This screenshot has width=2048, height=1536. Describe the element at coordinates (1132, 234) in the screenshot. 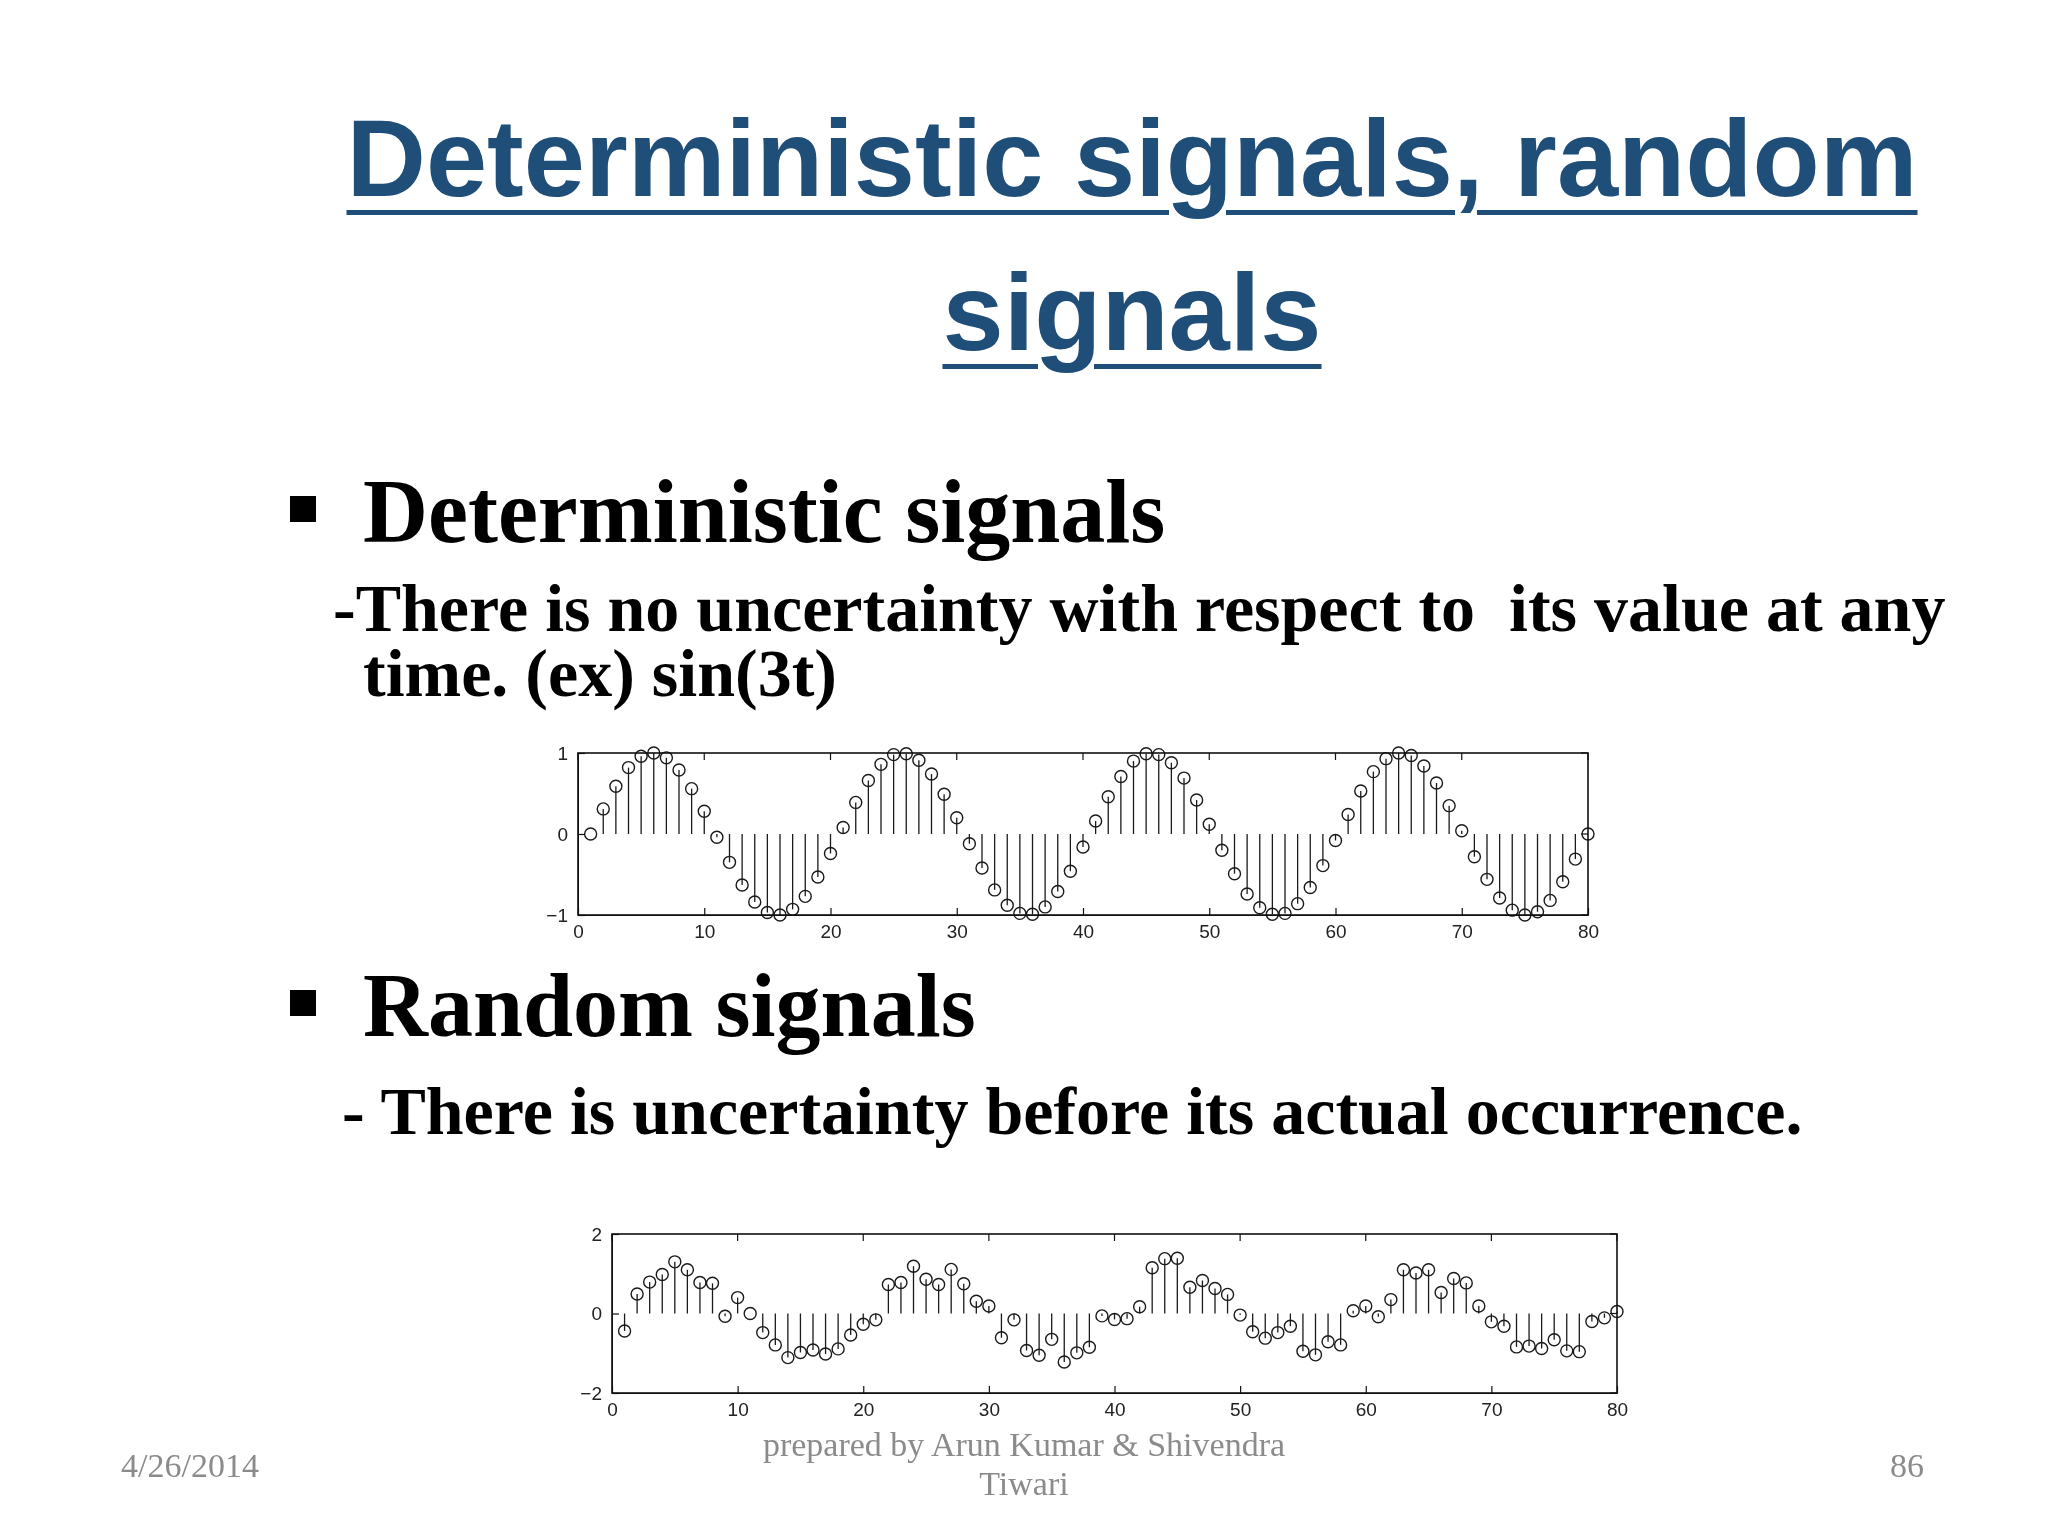

I see `chart-title: Deterministic signals, random signals` at that location.